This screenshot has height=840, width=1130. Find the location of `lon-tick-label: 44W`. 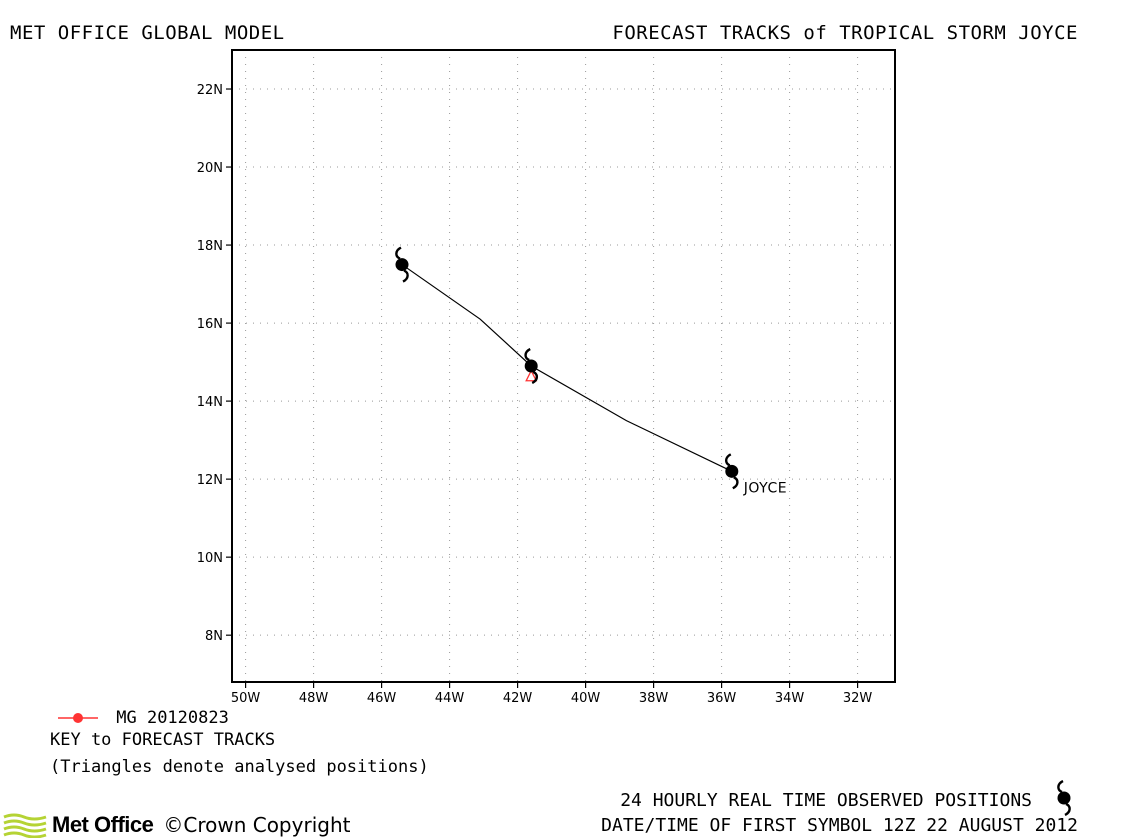

lon-tick-label: 44W is located at coordinates (450, 698).